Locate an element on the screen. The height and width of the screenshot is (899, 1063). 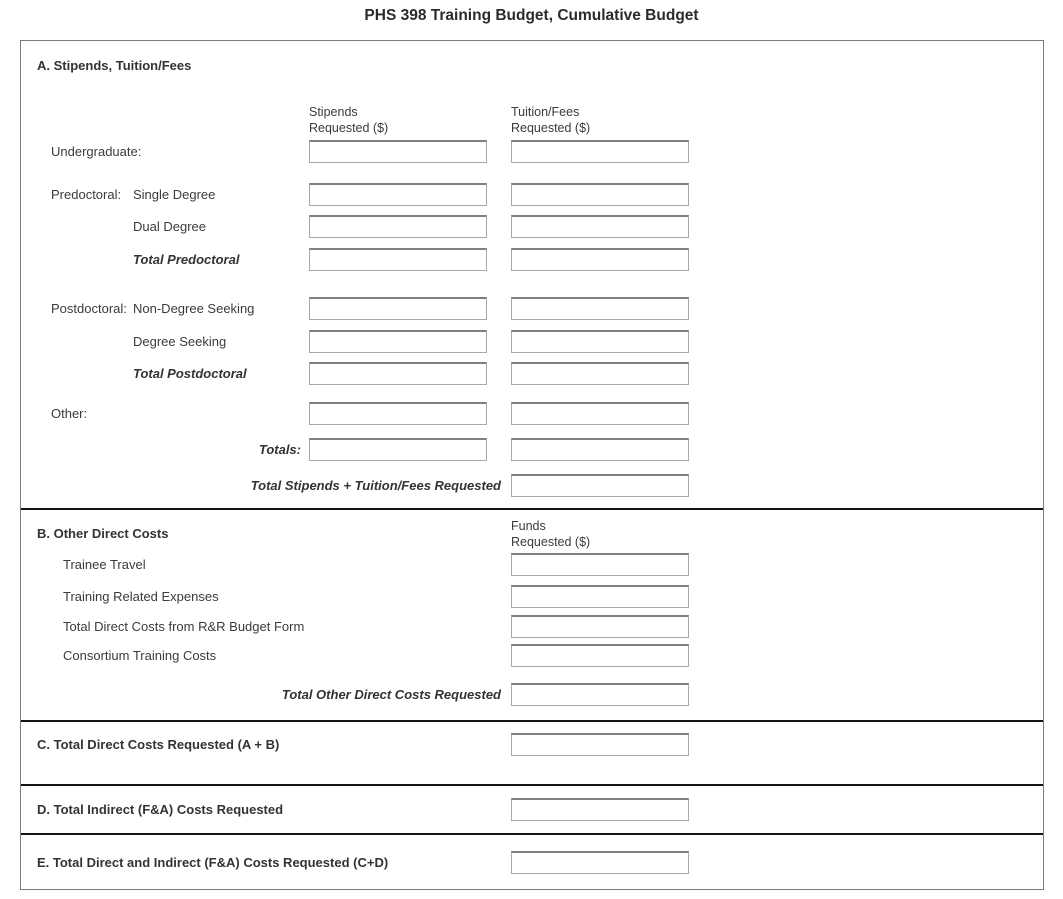
undergraduate-stipends-input is located at coordinates (398, 151).